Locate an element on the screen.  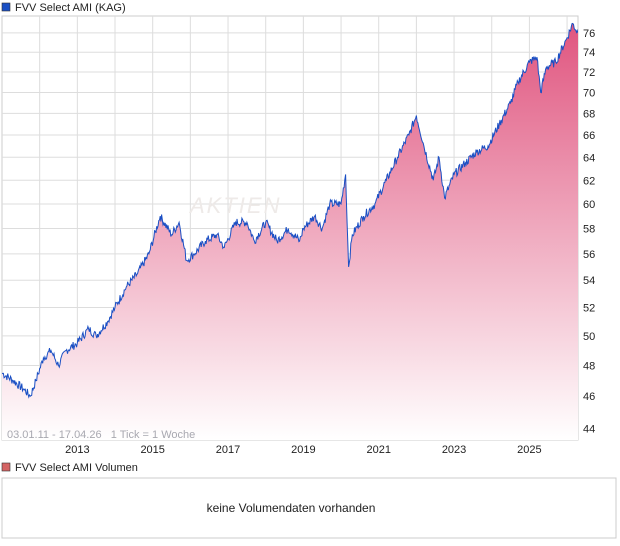
x-tick-label: 2021 is located at coordinates (378, 450).